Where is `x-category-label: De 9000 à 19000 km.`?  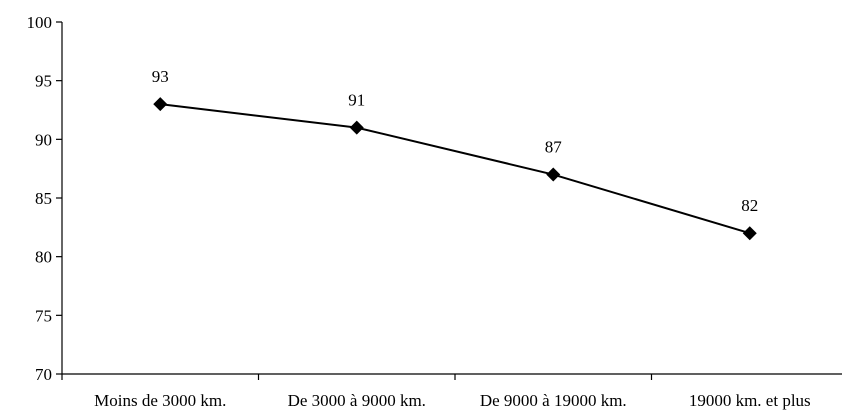 x-category-label: De 9000 à 19000 km. is located at coordinates (553, 400).